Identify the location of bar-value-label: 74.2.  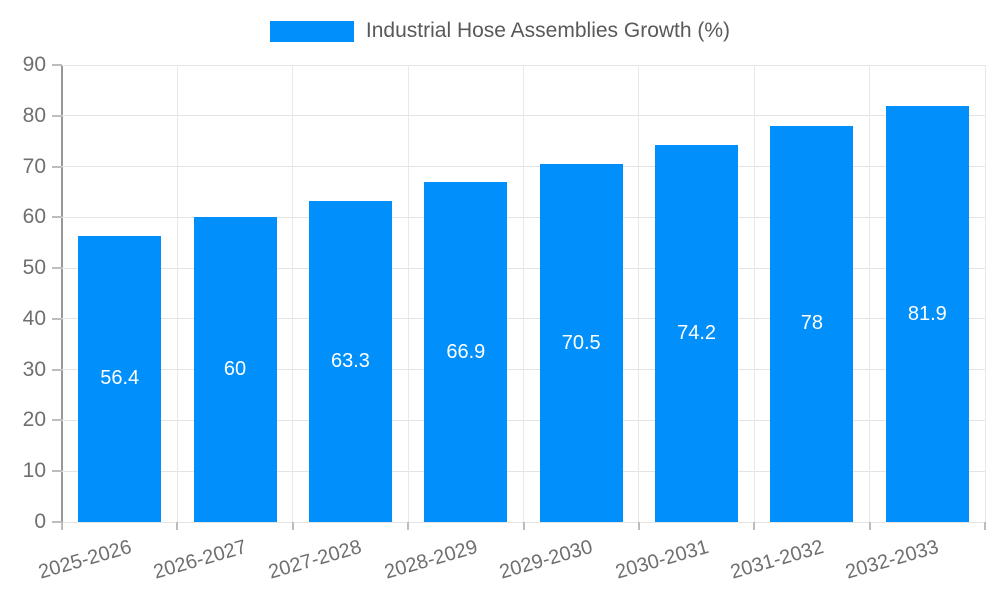
(697, 333).